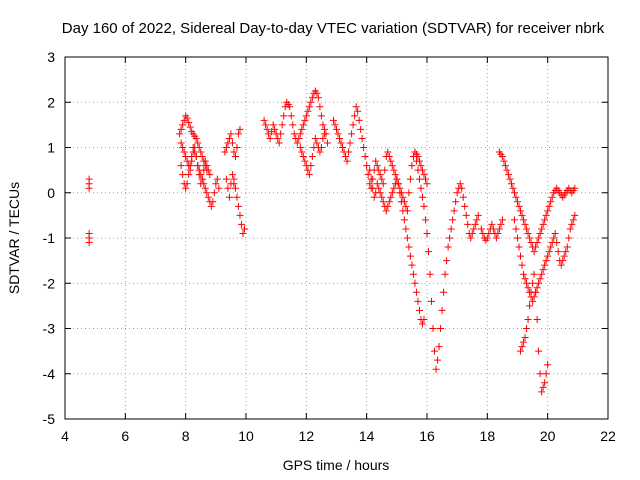 This screenshot has height=480, width=640. Describe the element at coordinates (49, 329) in the screenshot. I see `y-tick-label: -3` at that location.